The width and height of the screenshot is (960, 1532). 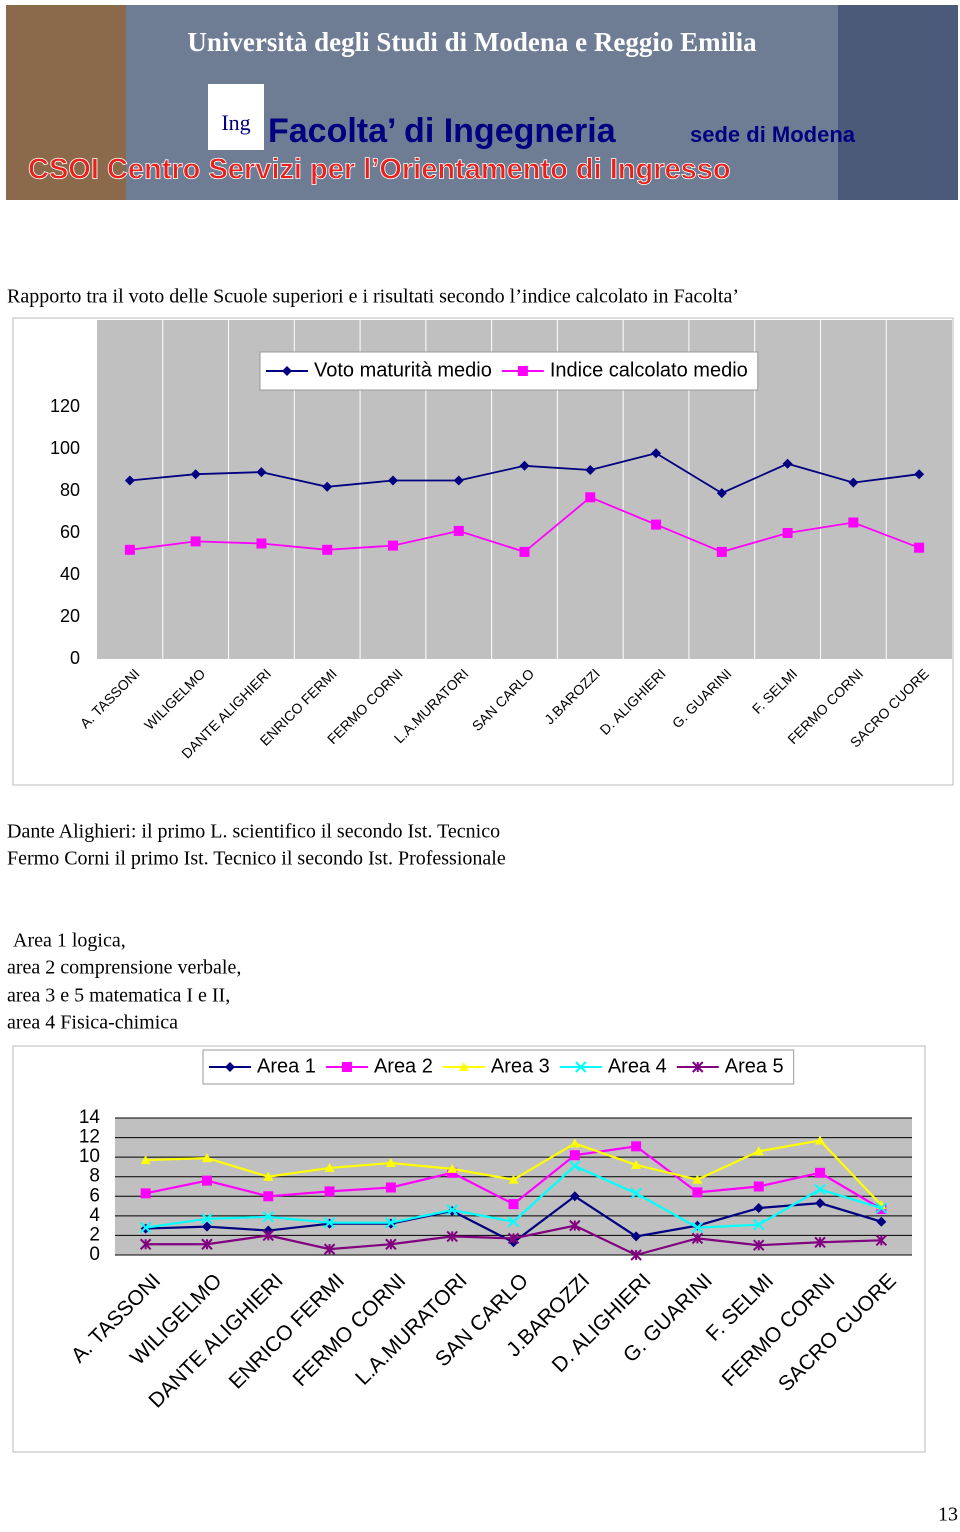 What do you see at coordinates (66, 102) in the screenshot?
I see `banner-emblem` at bounding box center [66, 102].